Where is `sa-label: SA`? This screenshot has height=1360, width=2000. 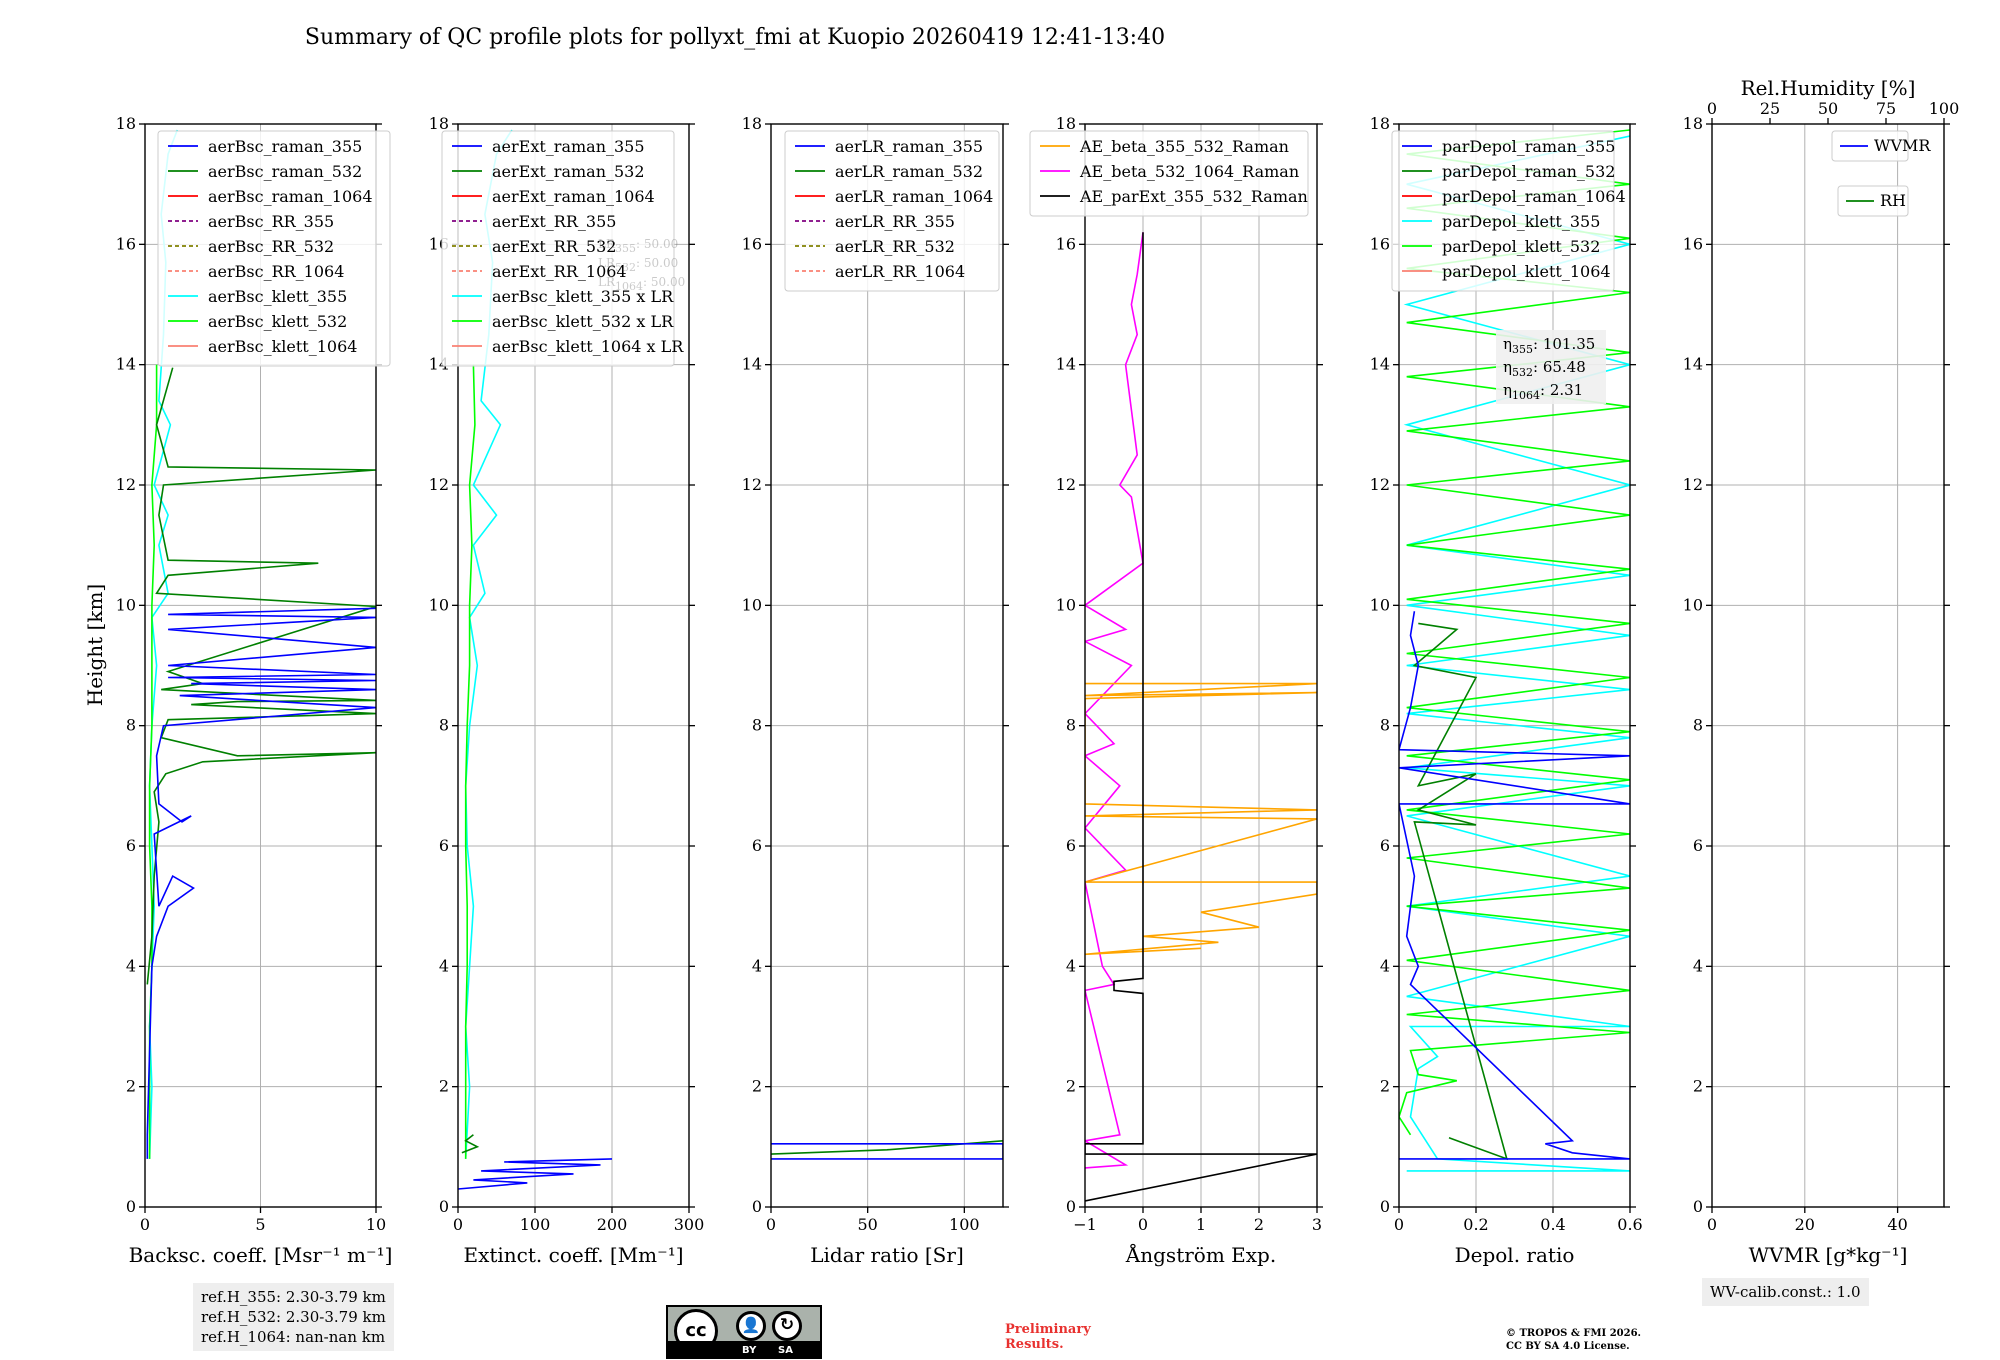 sa-label: SA is located at coordinates (785, 1350).